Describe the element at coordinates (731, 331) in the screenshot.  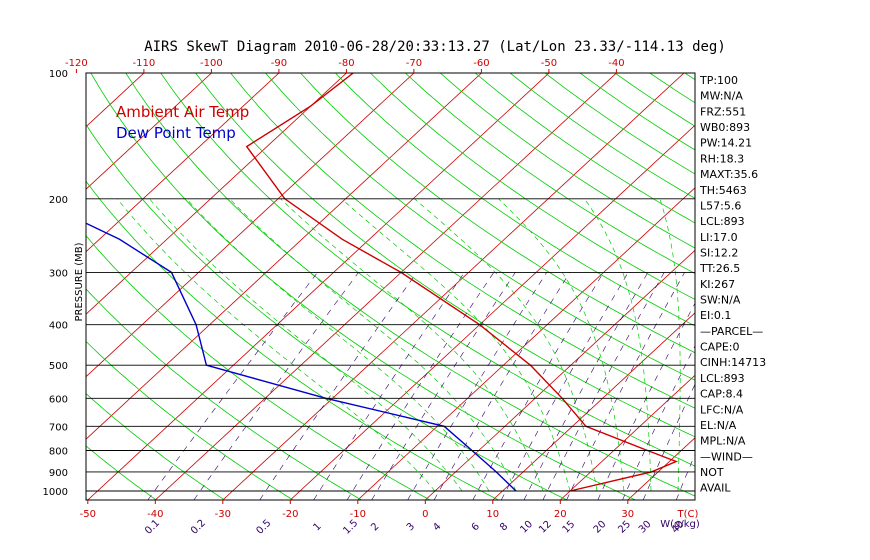
I see `index-entry: —PARCEL—` at that location.